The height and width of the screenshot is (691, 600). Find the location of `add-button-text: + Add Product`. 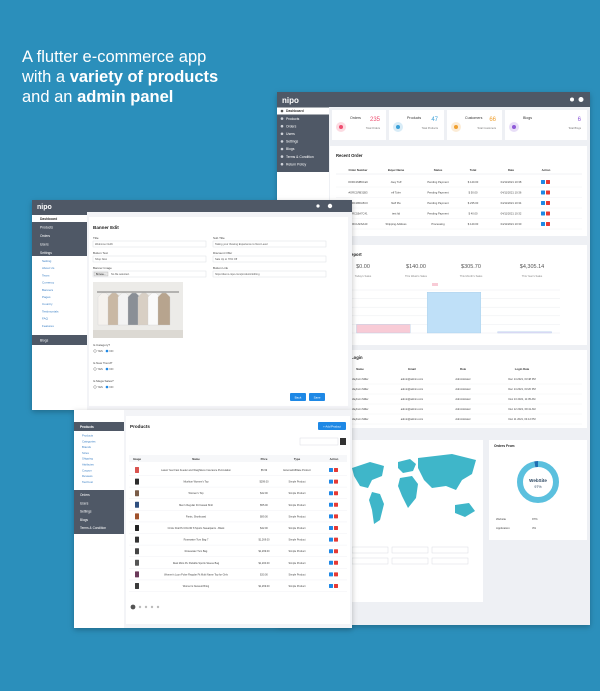

add-button-text: + Add Product is located at coordinates (332, 426).